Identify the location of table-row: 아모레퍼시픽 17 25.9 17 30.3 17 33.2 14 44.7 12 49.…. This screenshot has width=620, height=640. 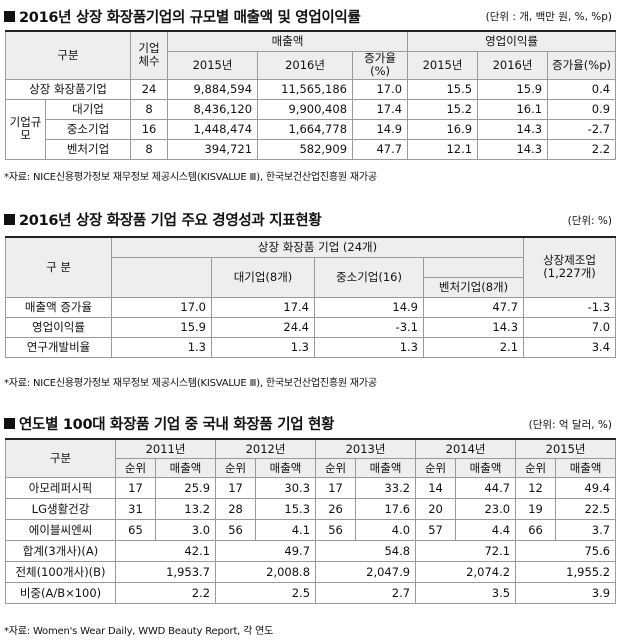
(311, 487).